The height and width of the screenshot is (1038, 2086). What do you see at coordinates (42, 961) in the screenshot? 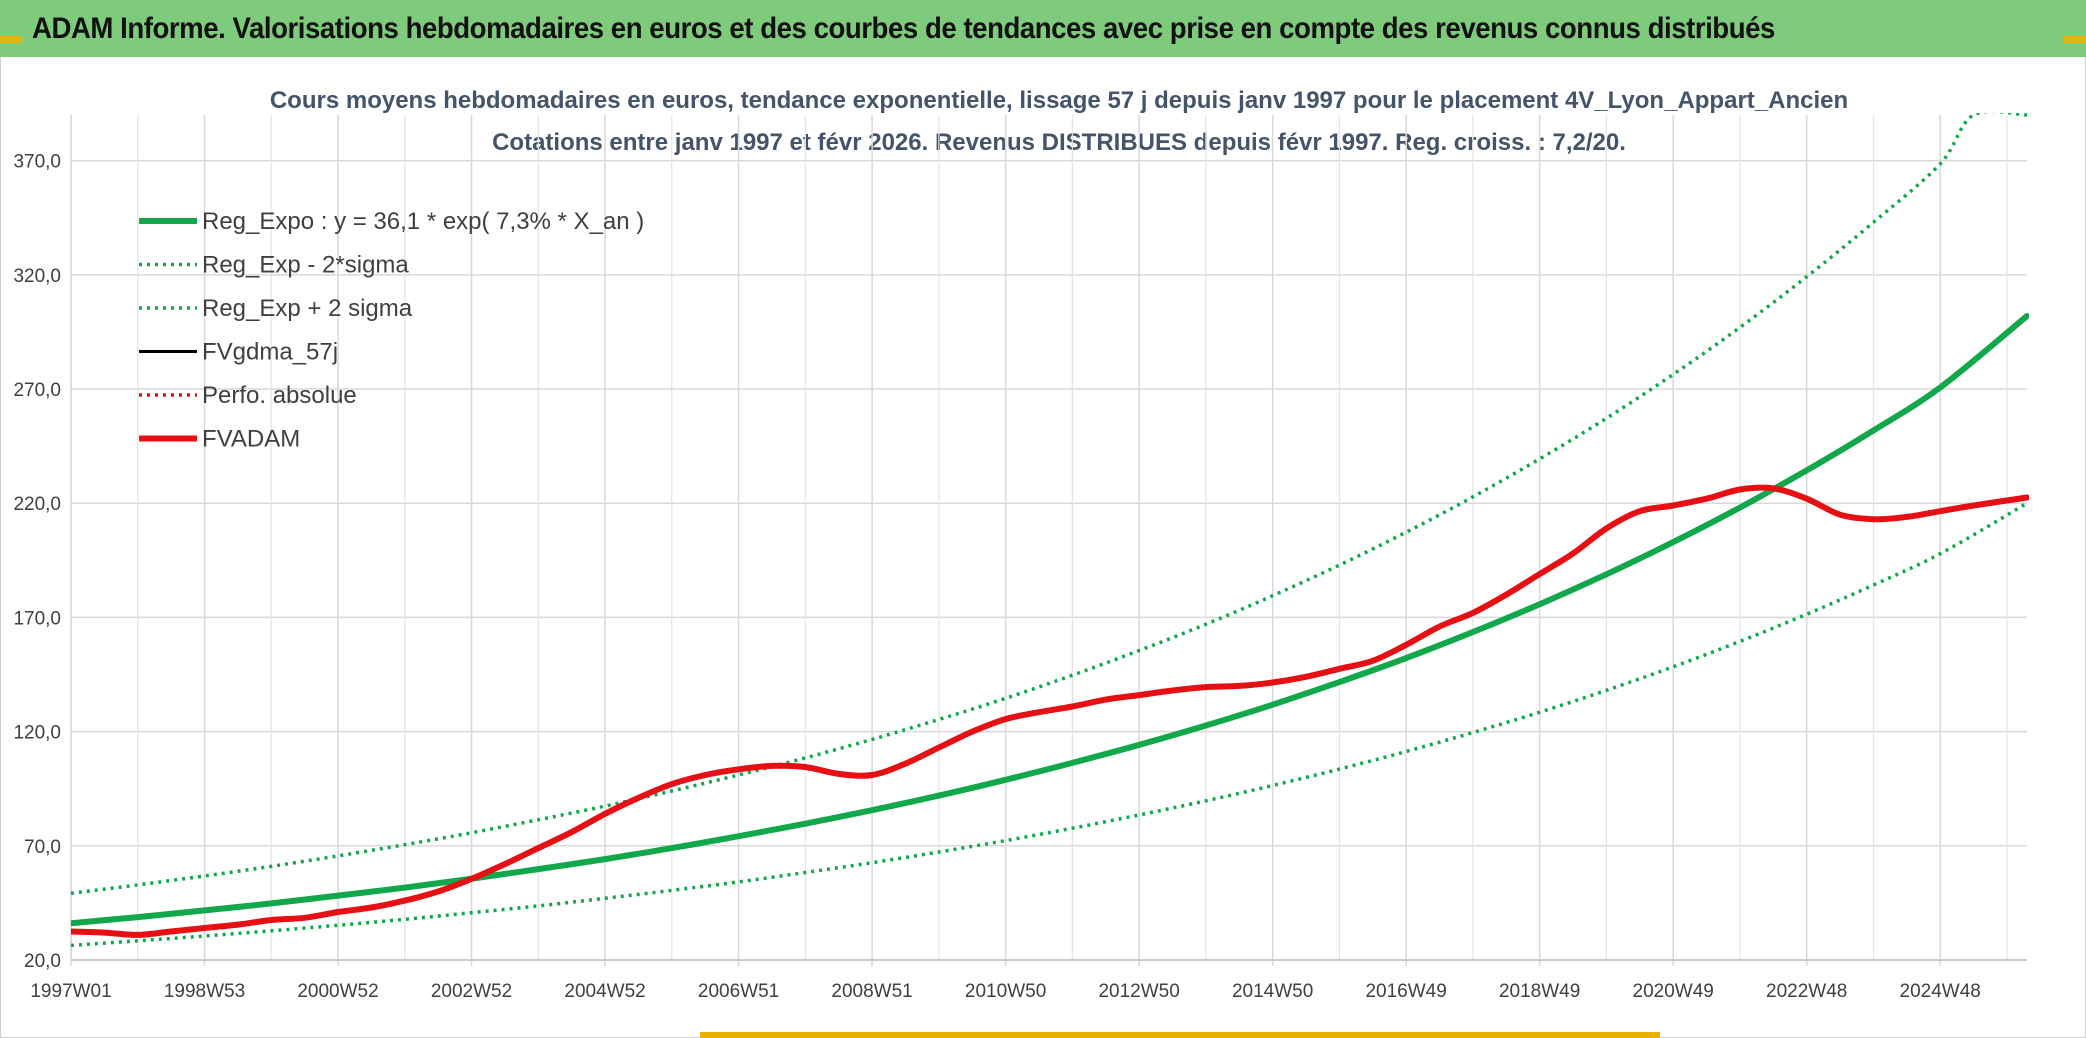
I see `y-tick-label: 20,0` at bounding box center [42, 961].